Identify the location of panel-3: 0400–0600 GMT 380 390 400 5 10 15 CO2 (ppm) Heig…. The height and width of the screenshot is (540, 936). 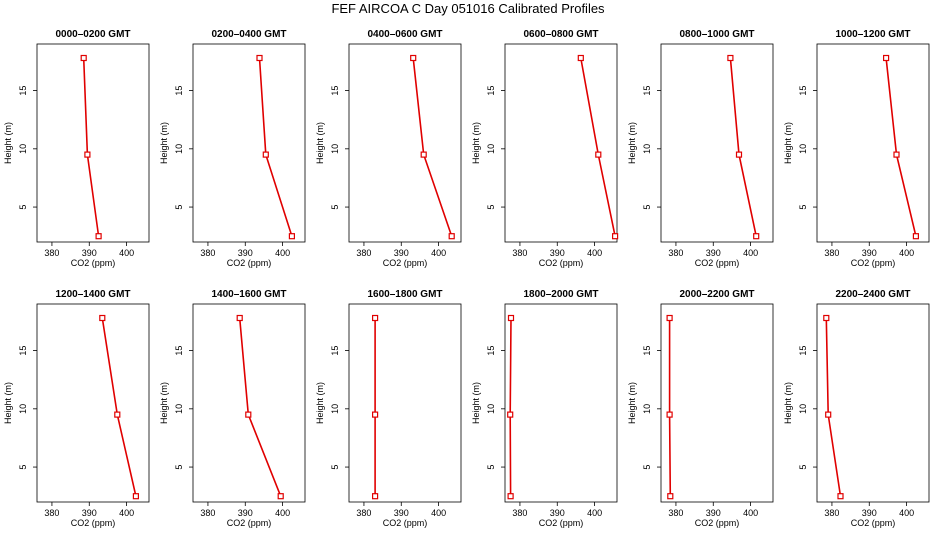
(388, 148).